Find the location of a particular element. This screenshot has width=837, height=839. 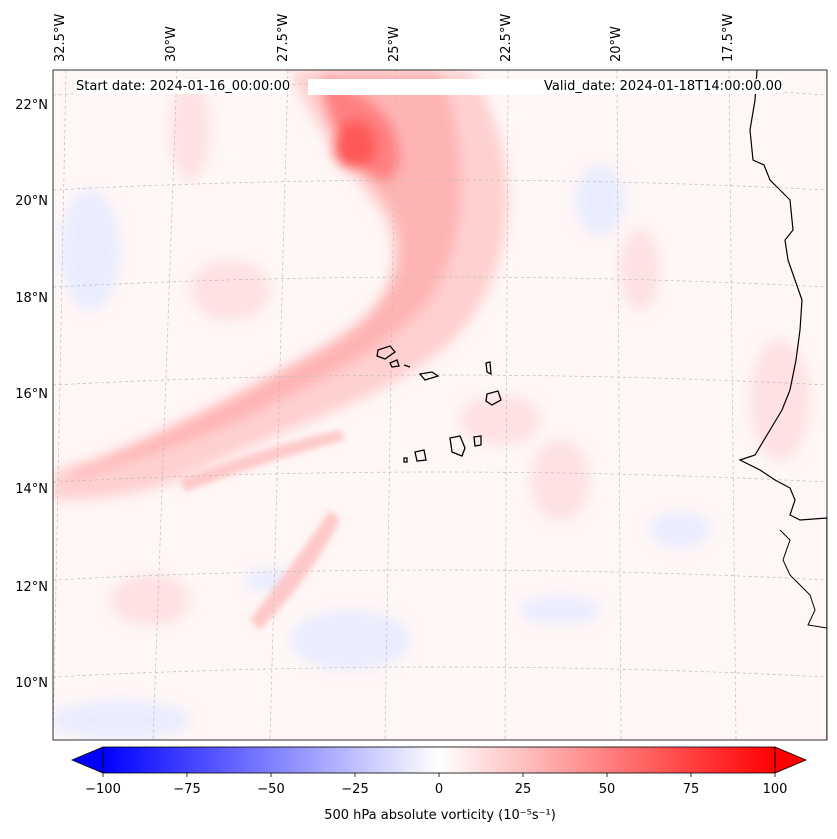

valid-date-label: Valid_date: 2024-01-18T14:00:00.00 is located at coordinates (663, 86).